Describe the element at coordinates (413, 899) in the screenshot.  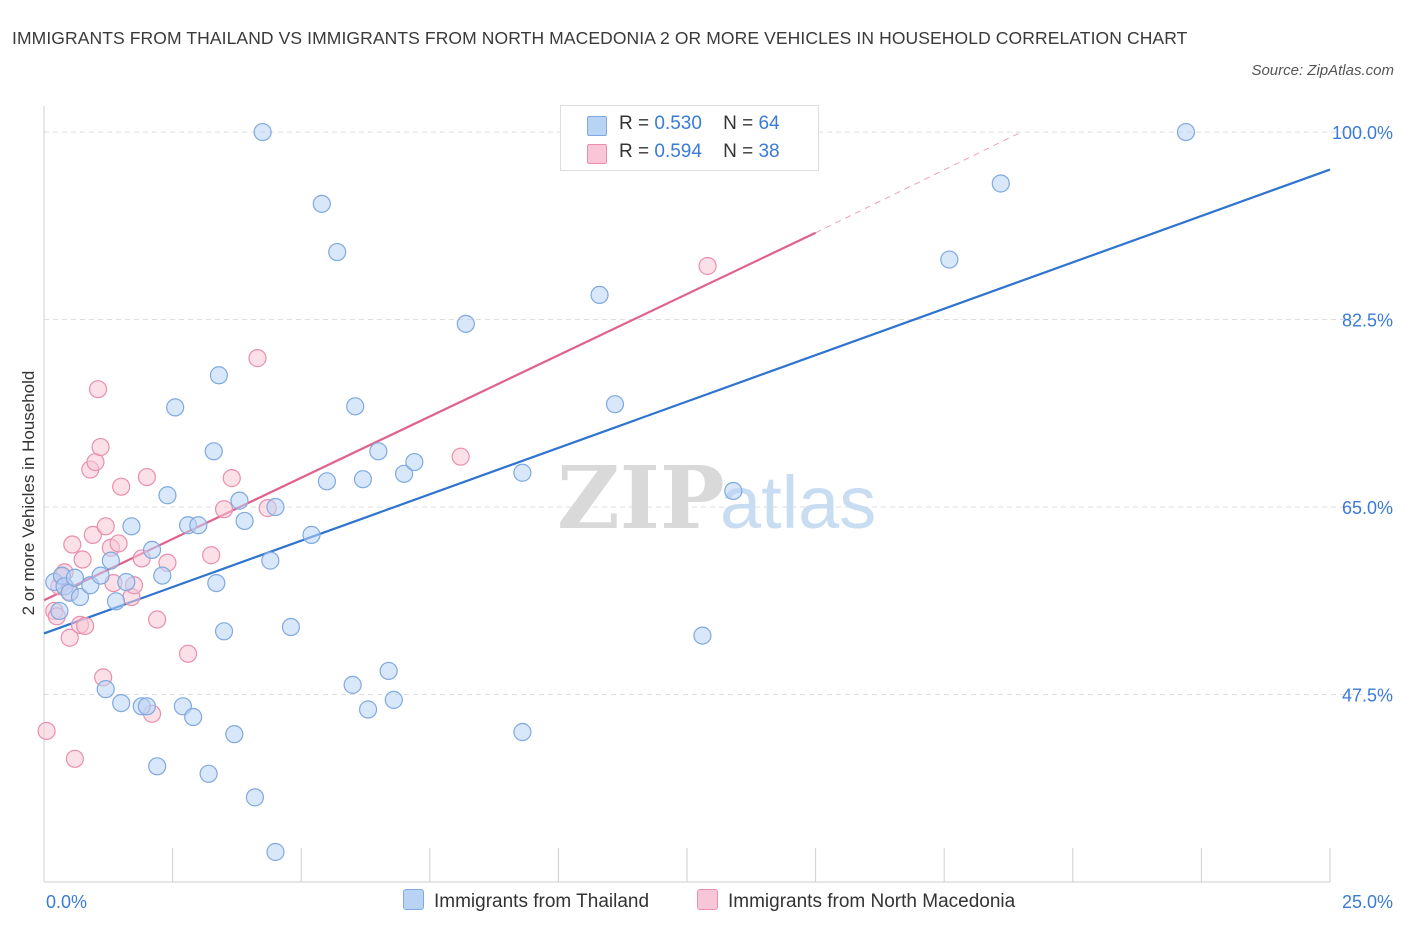
I see `thailand-legend-swatch` at that location.